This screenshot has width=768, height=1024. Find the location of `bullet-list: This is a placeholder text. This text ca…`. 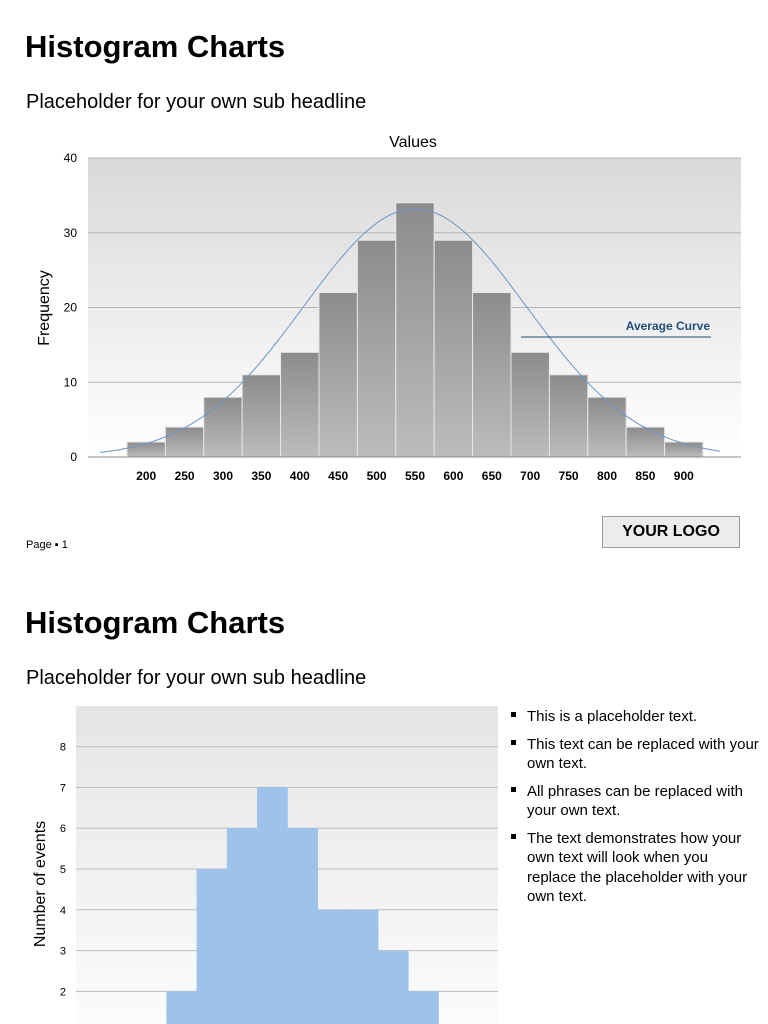

bullet-list: This is a placeholder text. This text ca… is located at coordinates (635, 811).